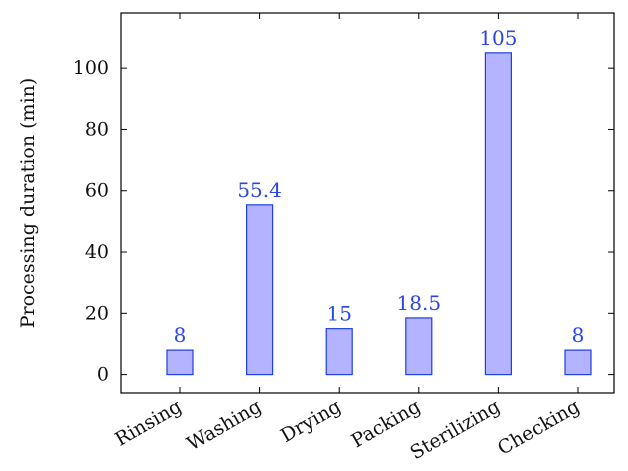 The width and height of the screenshot is (628, 471). What do you see at coordinates (498, 214) in the screenshot?
I see `bar-sterilizing` at bounding box center [498, 214].